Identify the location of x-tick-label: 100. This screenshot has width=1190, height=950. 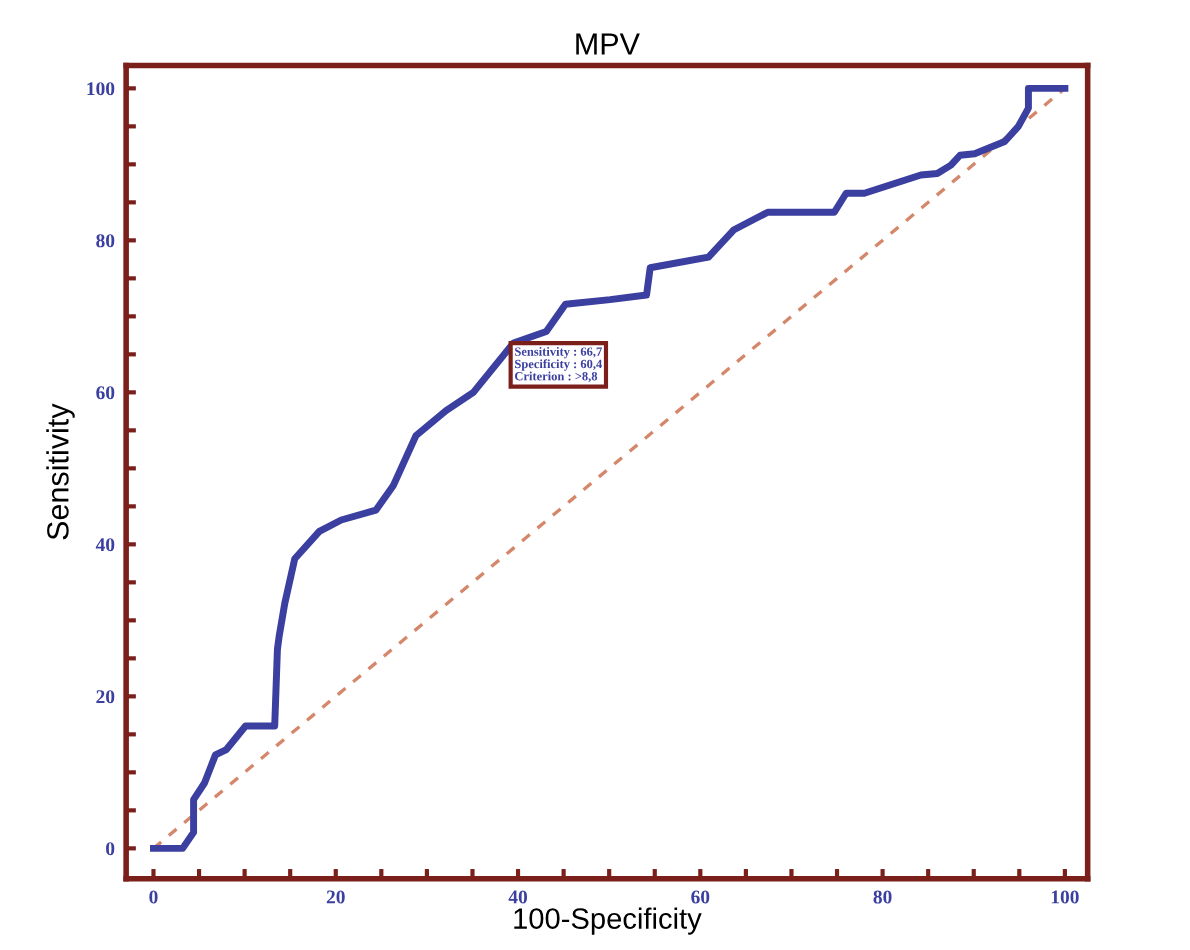
(1065, 897).